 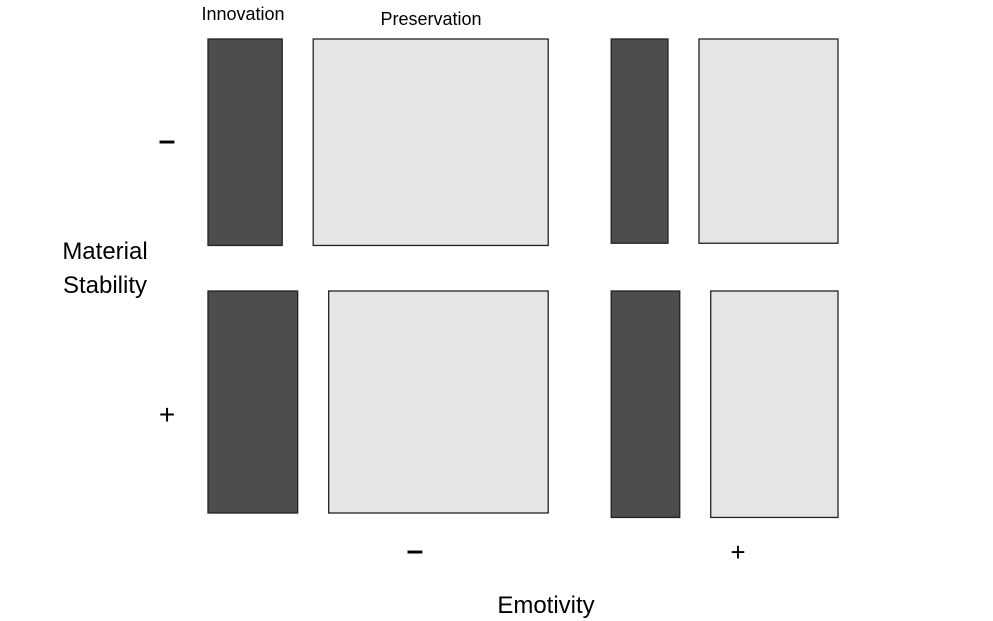 What do you see at coordinates (645, 404) in the screenshot?
I see `tile-innovation-emo-plus-stab-plus` at bounding box center [645, 404].